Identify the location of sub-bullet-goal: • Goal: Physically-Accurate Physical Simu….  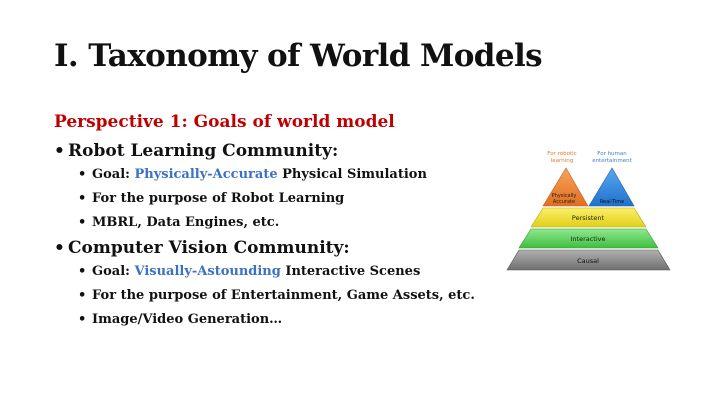
(301, 174).